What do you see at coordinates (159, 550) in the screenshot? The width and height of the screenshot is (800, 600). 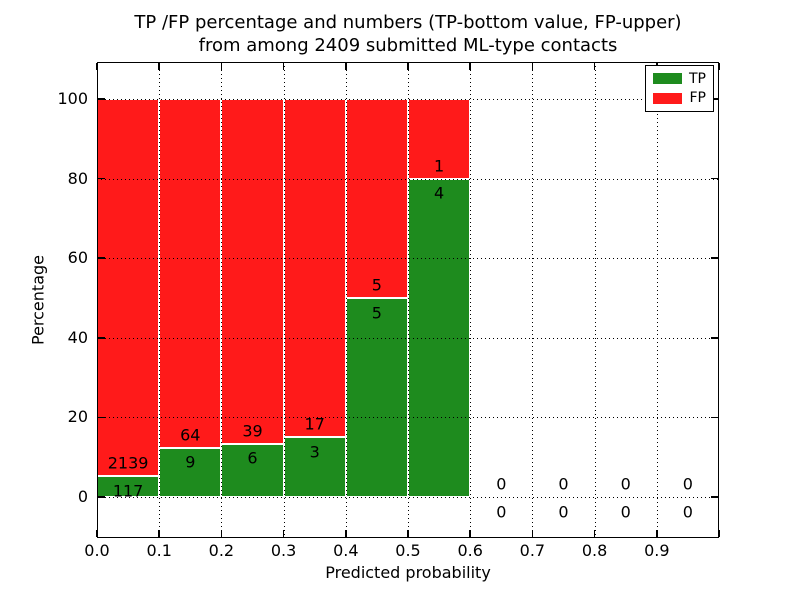 I see `x-tick-label: 0.1` at bounding box center [159, 550].